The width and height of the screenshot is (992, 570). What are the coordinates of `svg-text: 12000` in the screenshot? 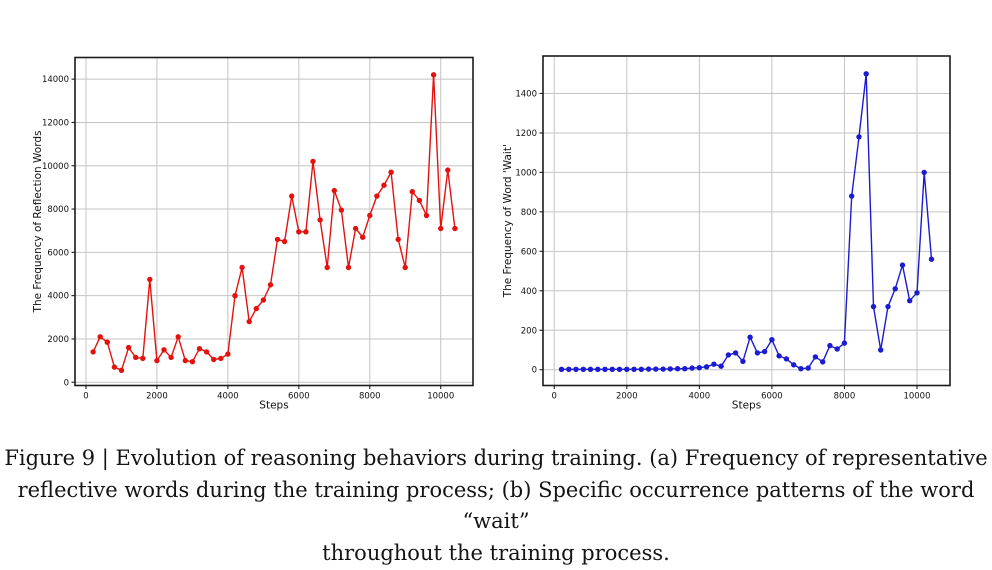 It's located at (55, 123).